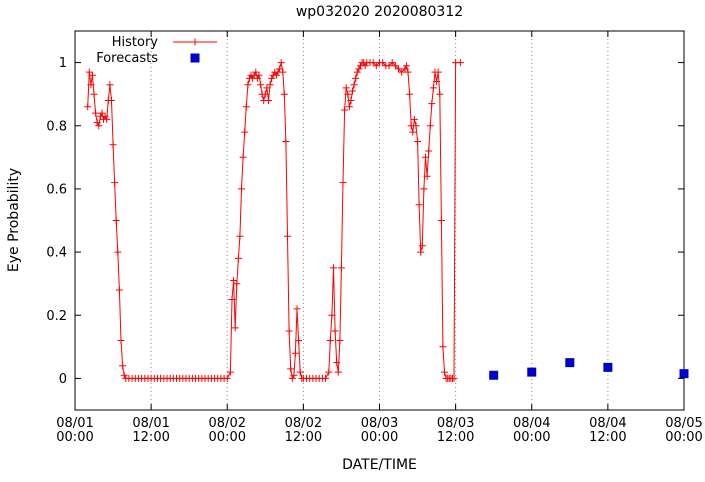 This screenshot has width=705, height=482. Describe the element at coordinates (683, 423) in the screenshot. I see `svg-text: 08/05` at that location.